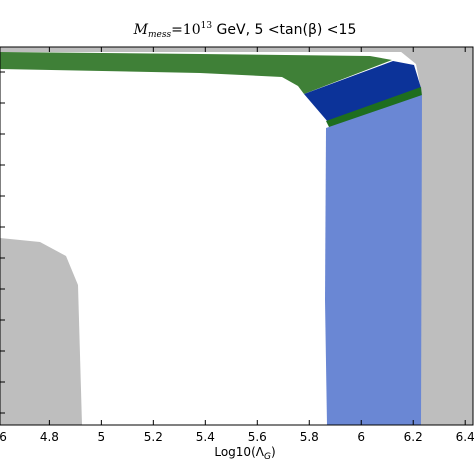  I want to click on dark-blue-region, so click(362, 91).